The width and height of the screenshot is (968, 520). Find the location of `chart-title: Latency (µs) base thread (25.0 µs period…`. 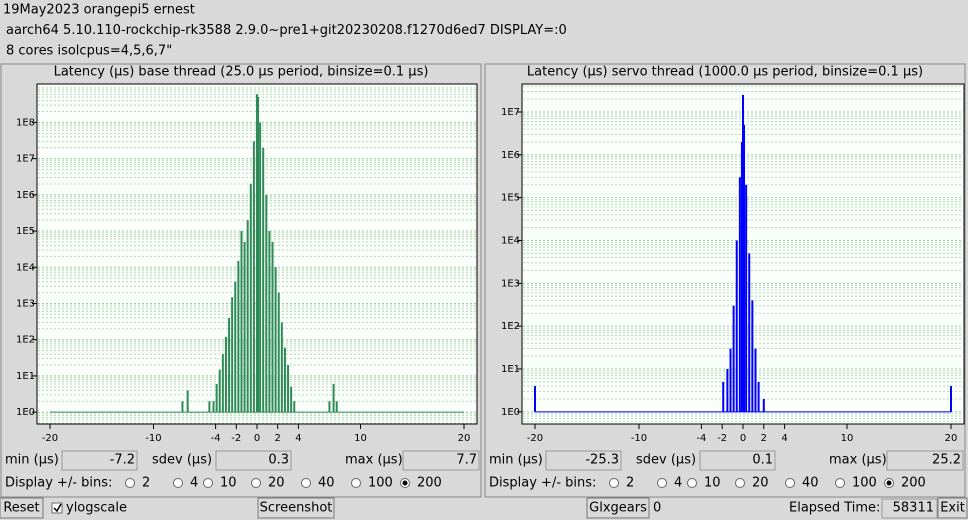

chart-title: Latency (µs) base thread (25.0 µs period… is located at coordinates (241, 72).